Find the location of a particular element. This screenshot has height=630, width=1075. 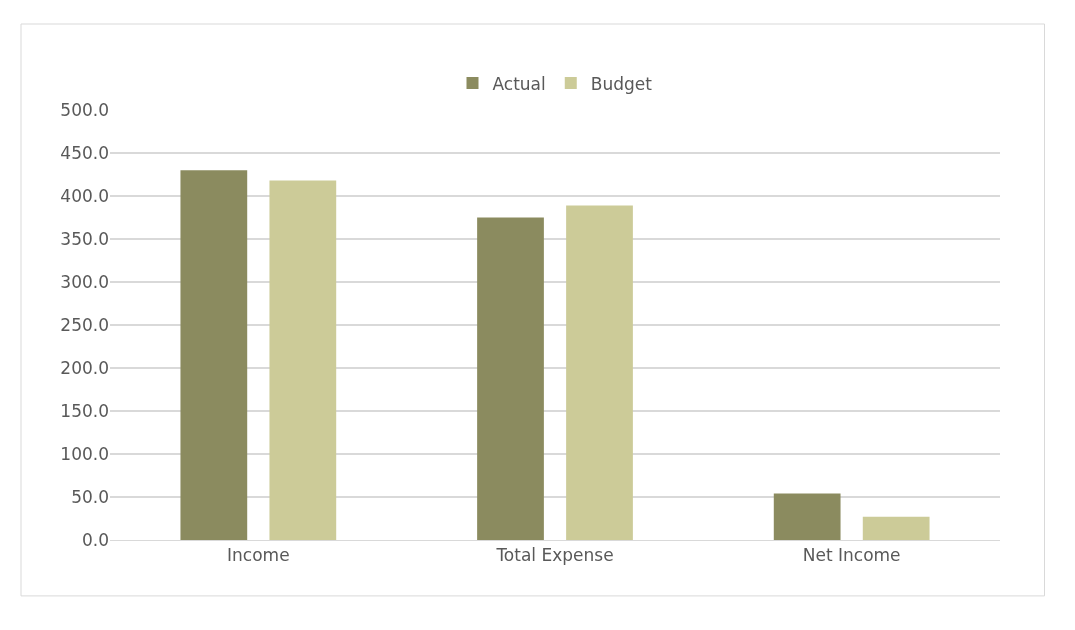

y-tick-label: 50.0 is located at coordinates (90, 496).